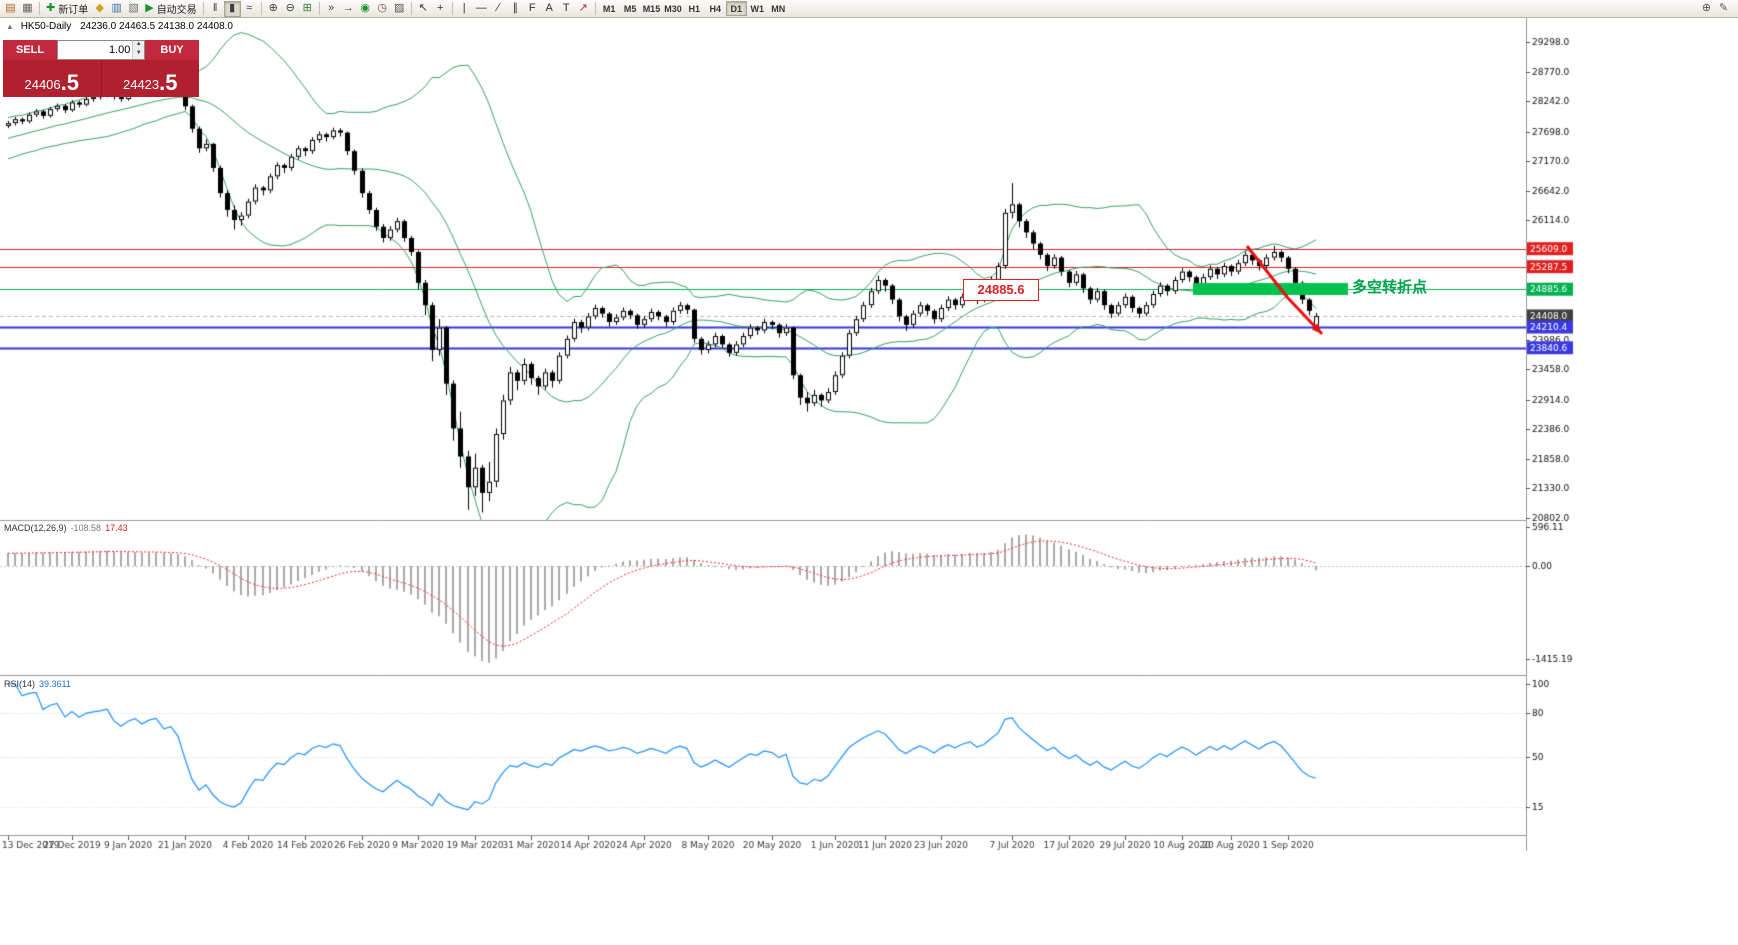  Describe the element at coordinates (69, 82) in the screenshot. I see `sell-price-frac: .5` at that location.